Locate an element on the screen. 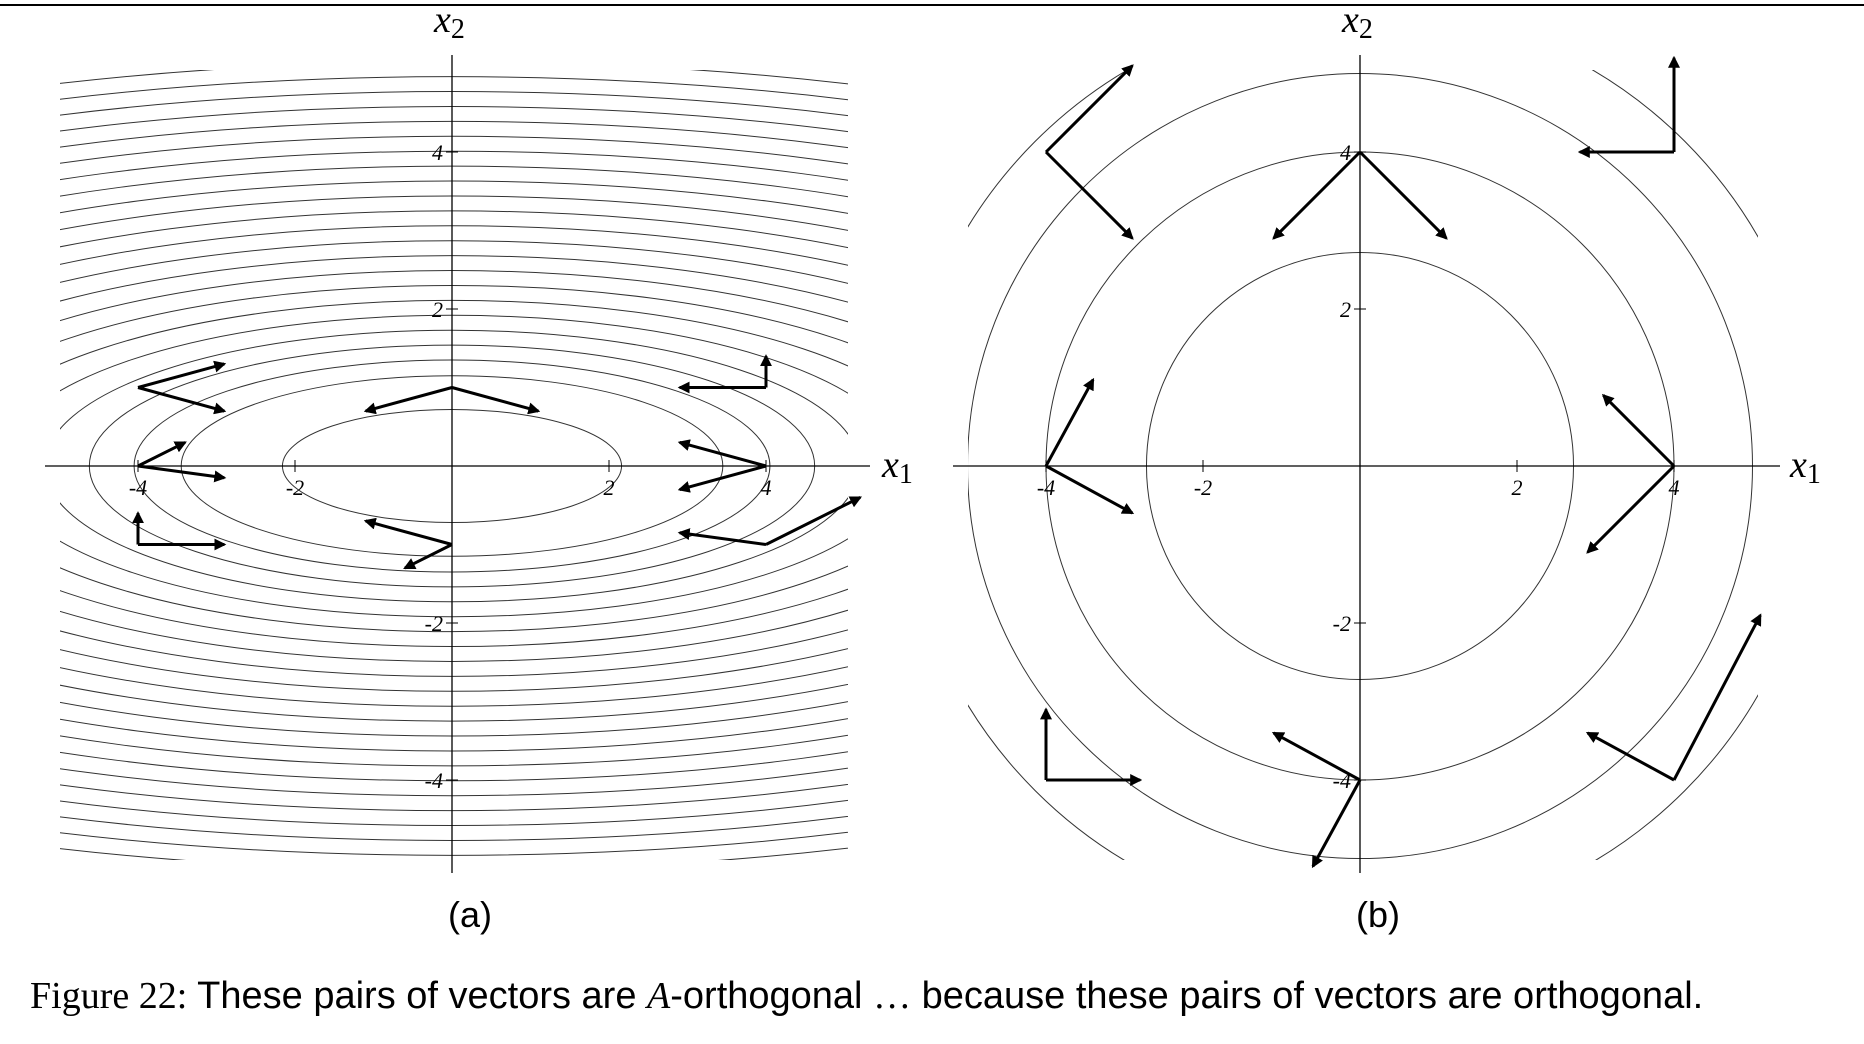 This screenshot has width=1864, height=1044. caption-label: Figure 22: is located at coordinates (109, 996).